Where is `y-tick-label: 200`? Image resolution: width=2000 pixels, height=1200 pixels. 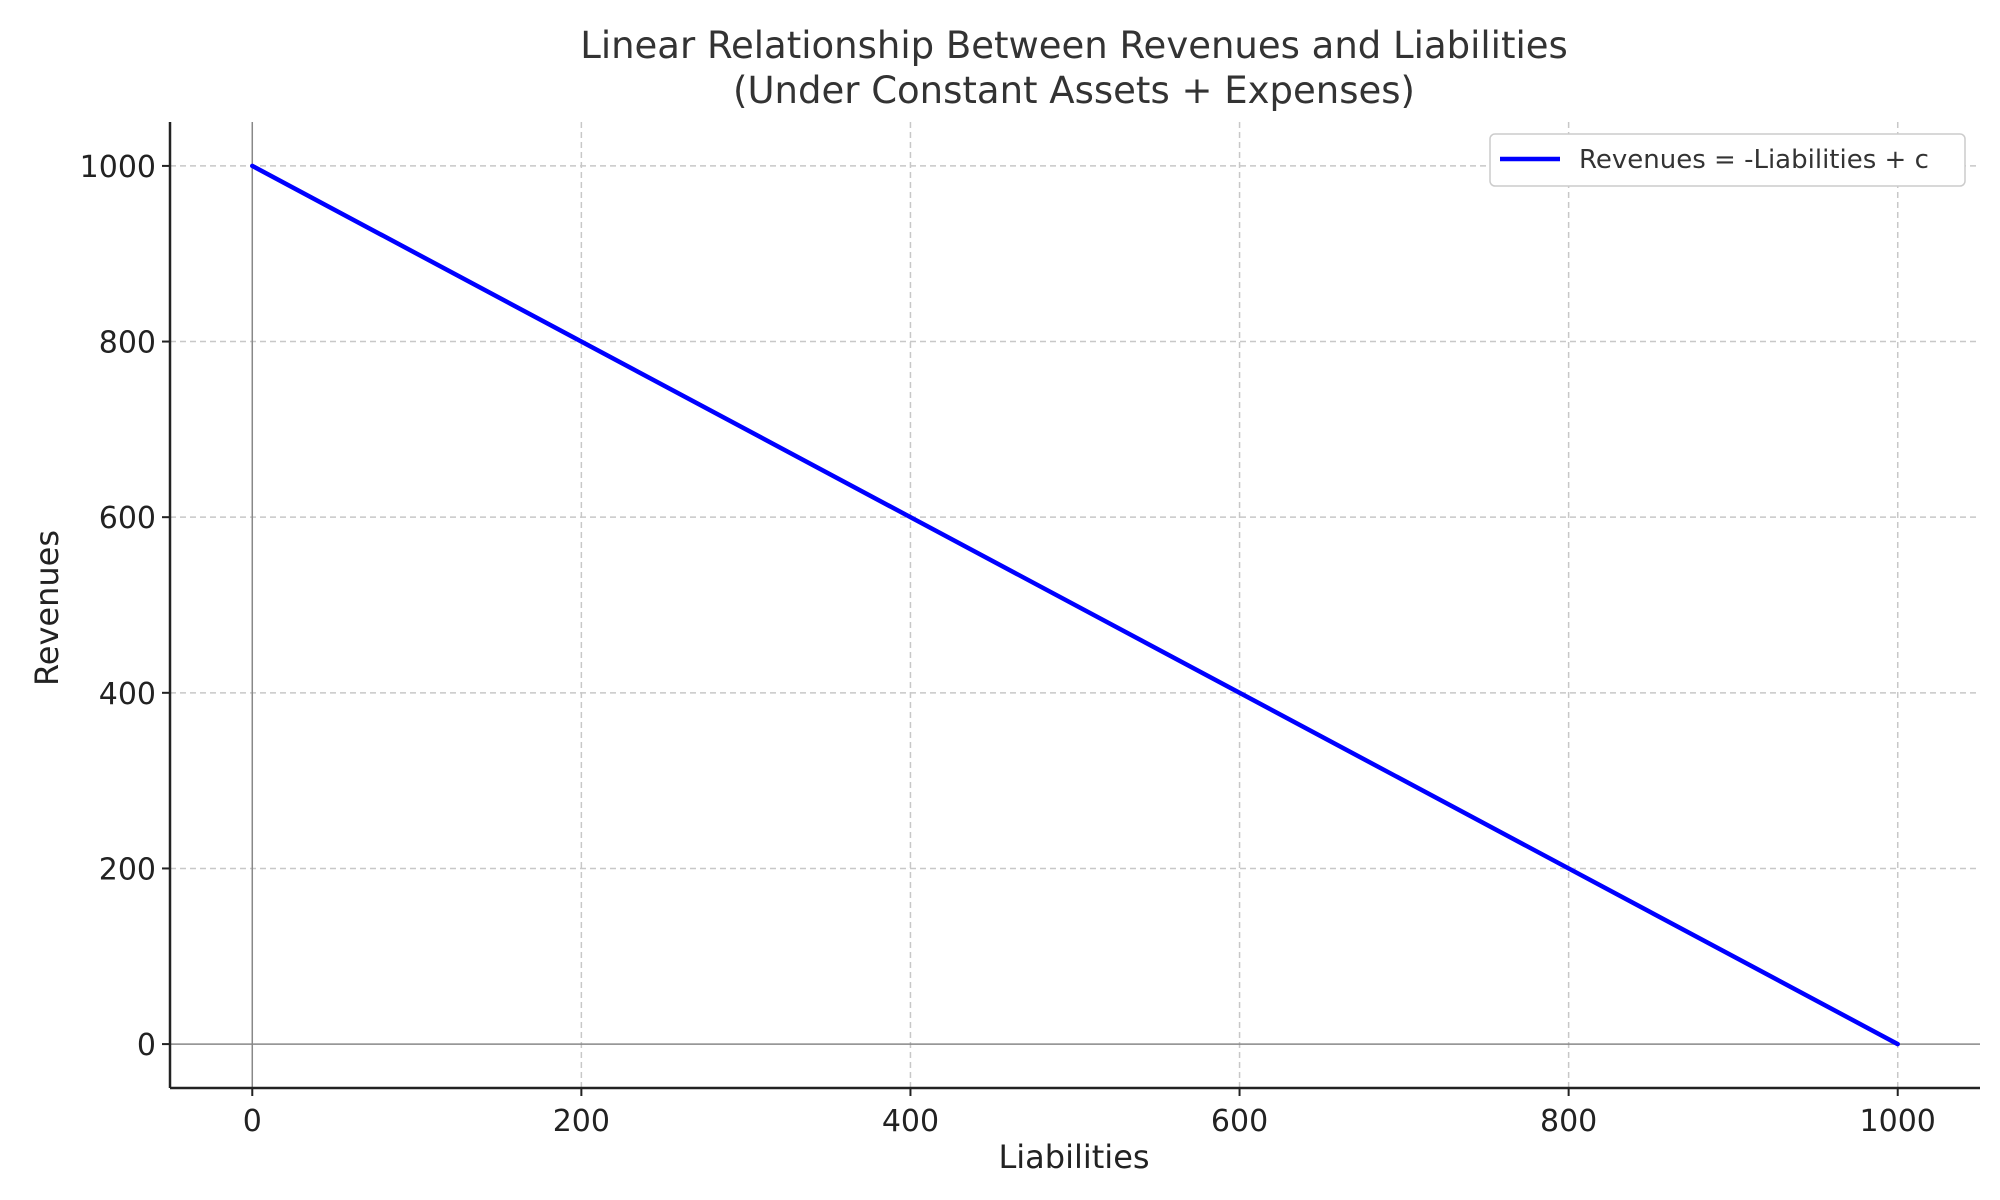 y-tick-label: 200 is located at coordinates (127, 869).